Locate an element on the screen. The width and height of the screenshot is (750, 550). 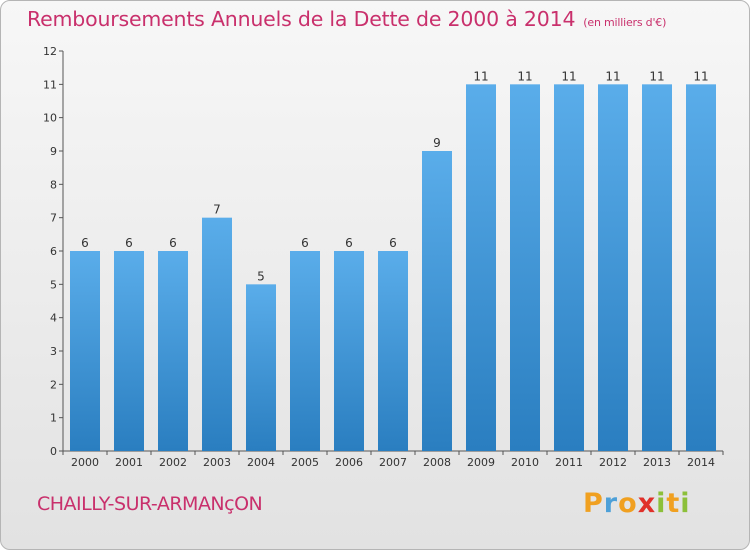
bar-value-label: 7 is located at coordinates (217, 210).